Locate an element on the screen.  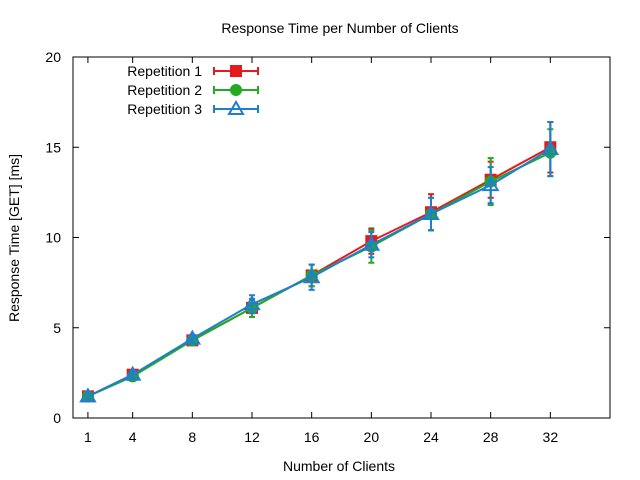
legend-item: Repetition 2 is located at coordinates (193, 90).